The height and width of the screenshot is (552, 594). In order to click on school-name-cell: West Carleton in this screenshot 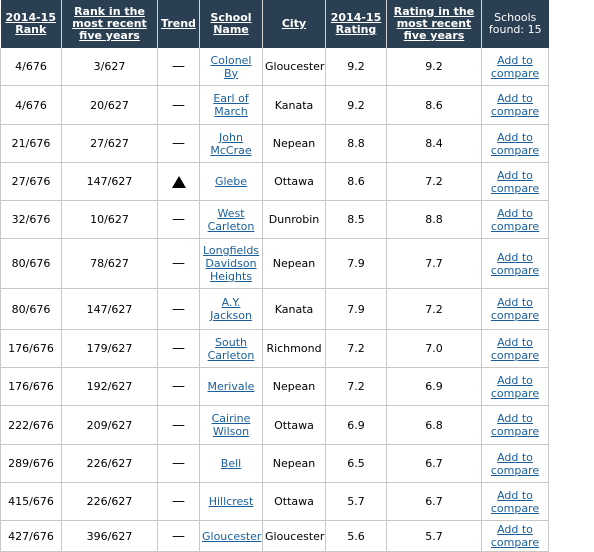, I will do `click(231, 219)`.